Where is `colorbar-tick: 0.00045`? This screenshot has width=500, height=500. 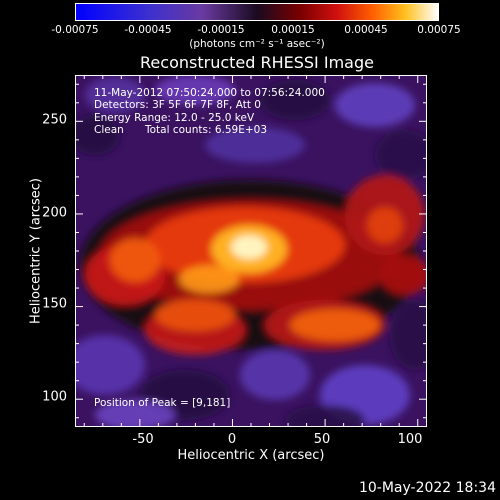 colorbar-tick: 0.00045 is located at coordinates (366, 30).